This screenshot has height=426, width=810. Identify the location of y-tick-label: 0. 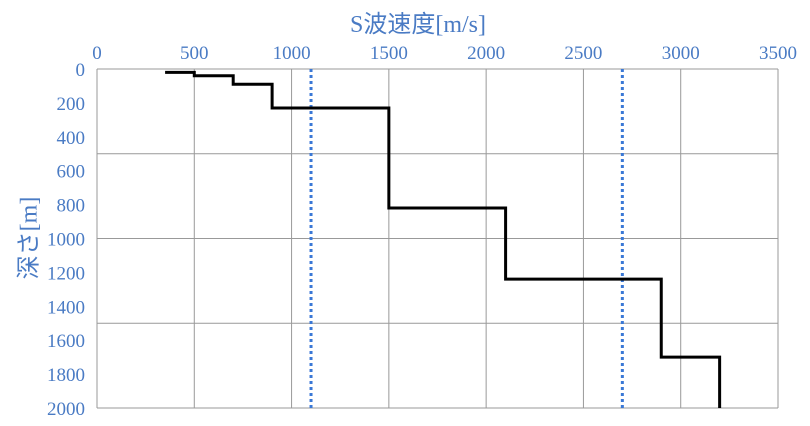
(81, 70).